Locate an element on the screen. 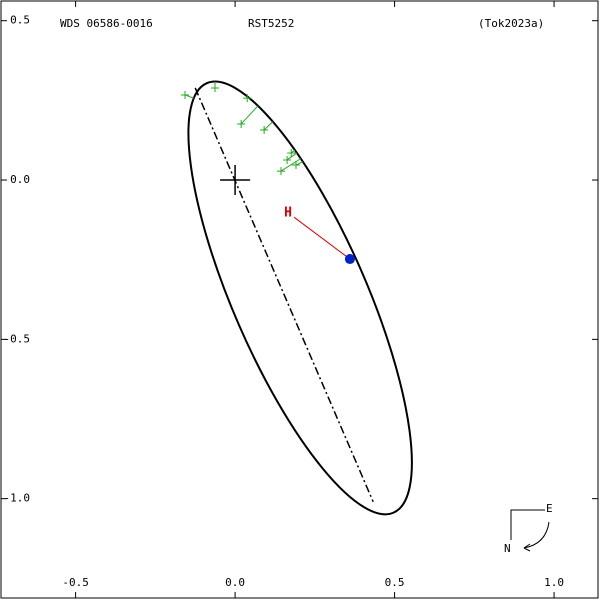 The width and height of the screenshot is (600, 600). compass-axes is located at coordinates (527, 524).